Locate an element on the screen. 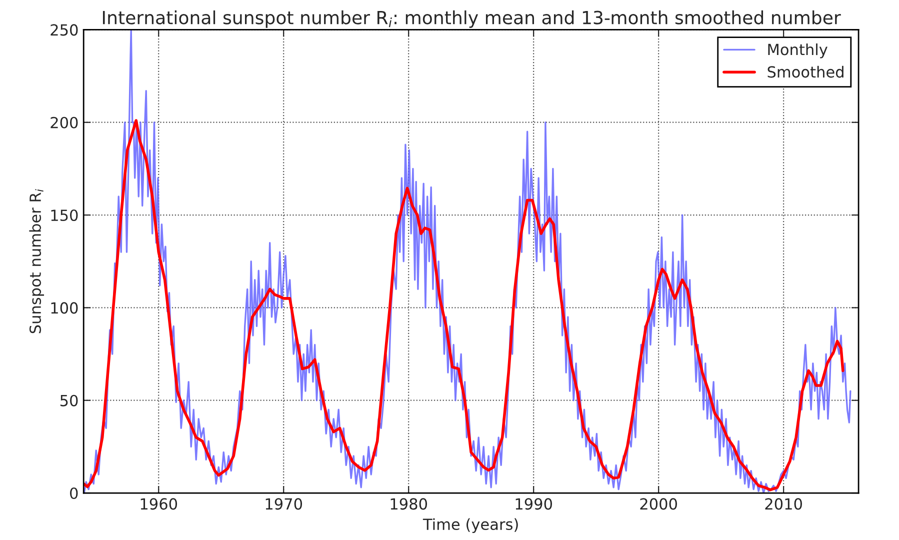 This screenshot has height=540, width=899. x-tick-label: 1970 is located at coordinates (284, 504).